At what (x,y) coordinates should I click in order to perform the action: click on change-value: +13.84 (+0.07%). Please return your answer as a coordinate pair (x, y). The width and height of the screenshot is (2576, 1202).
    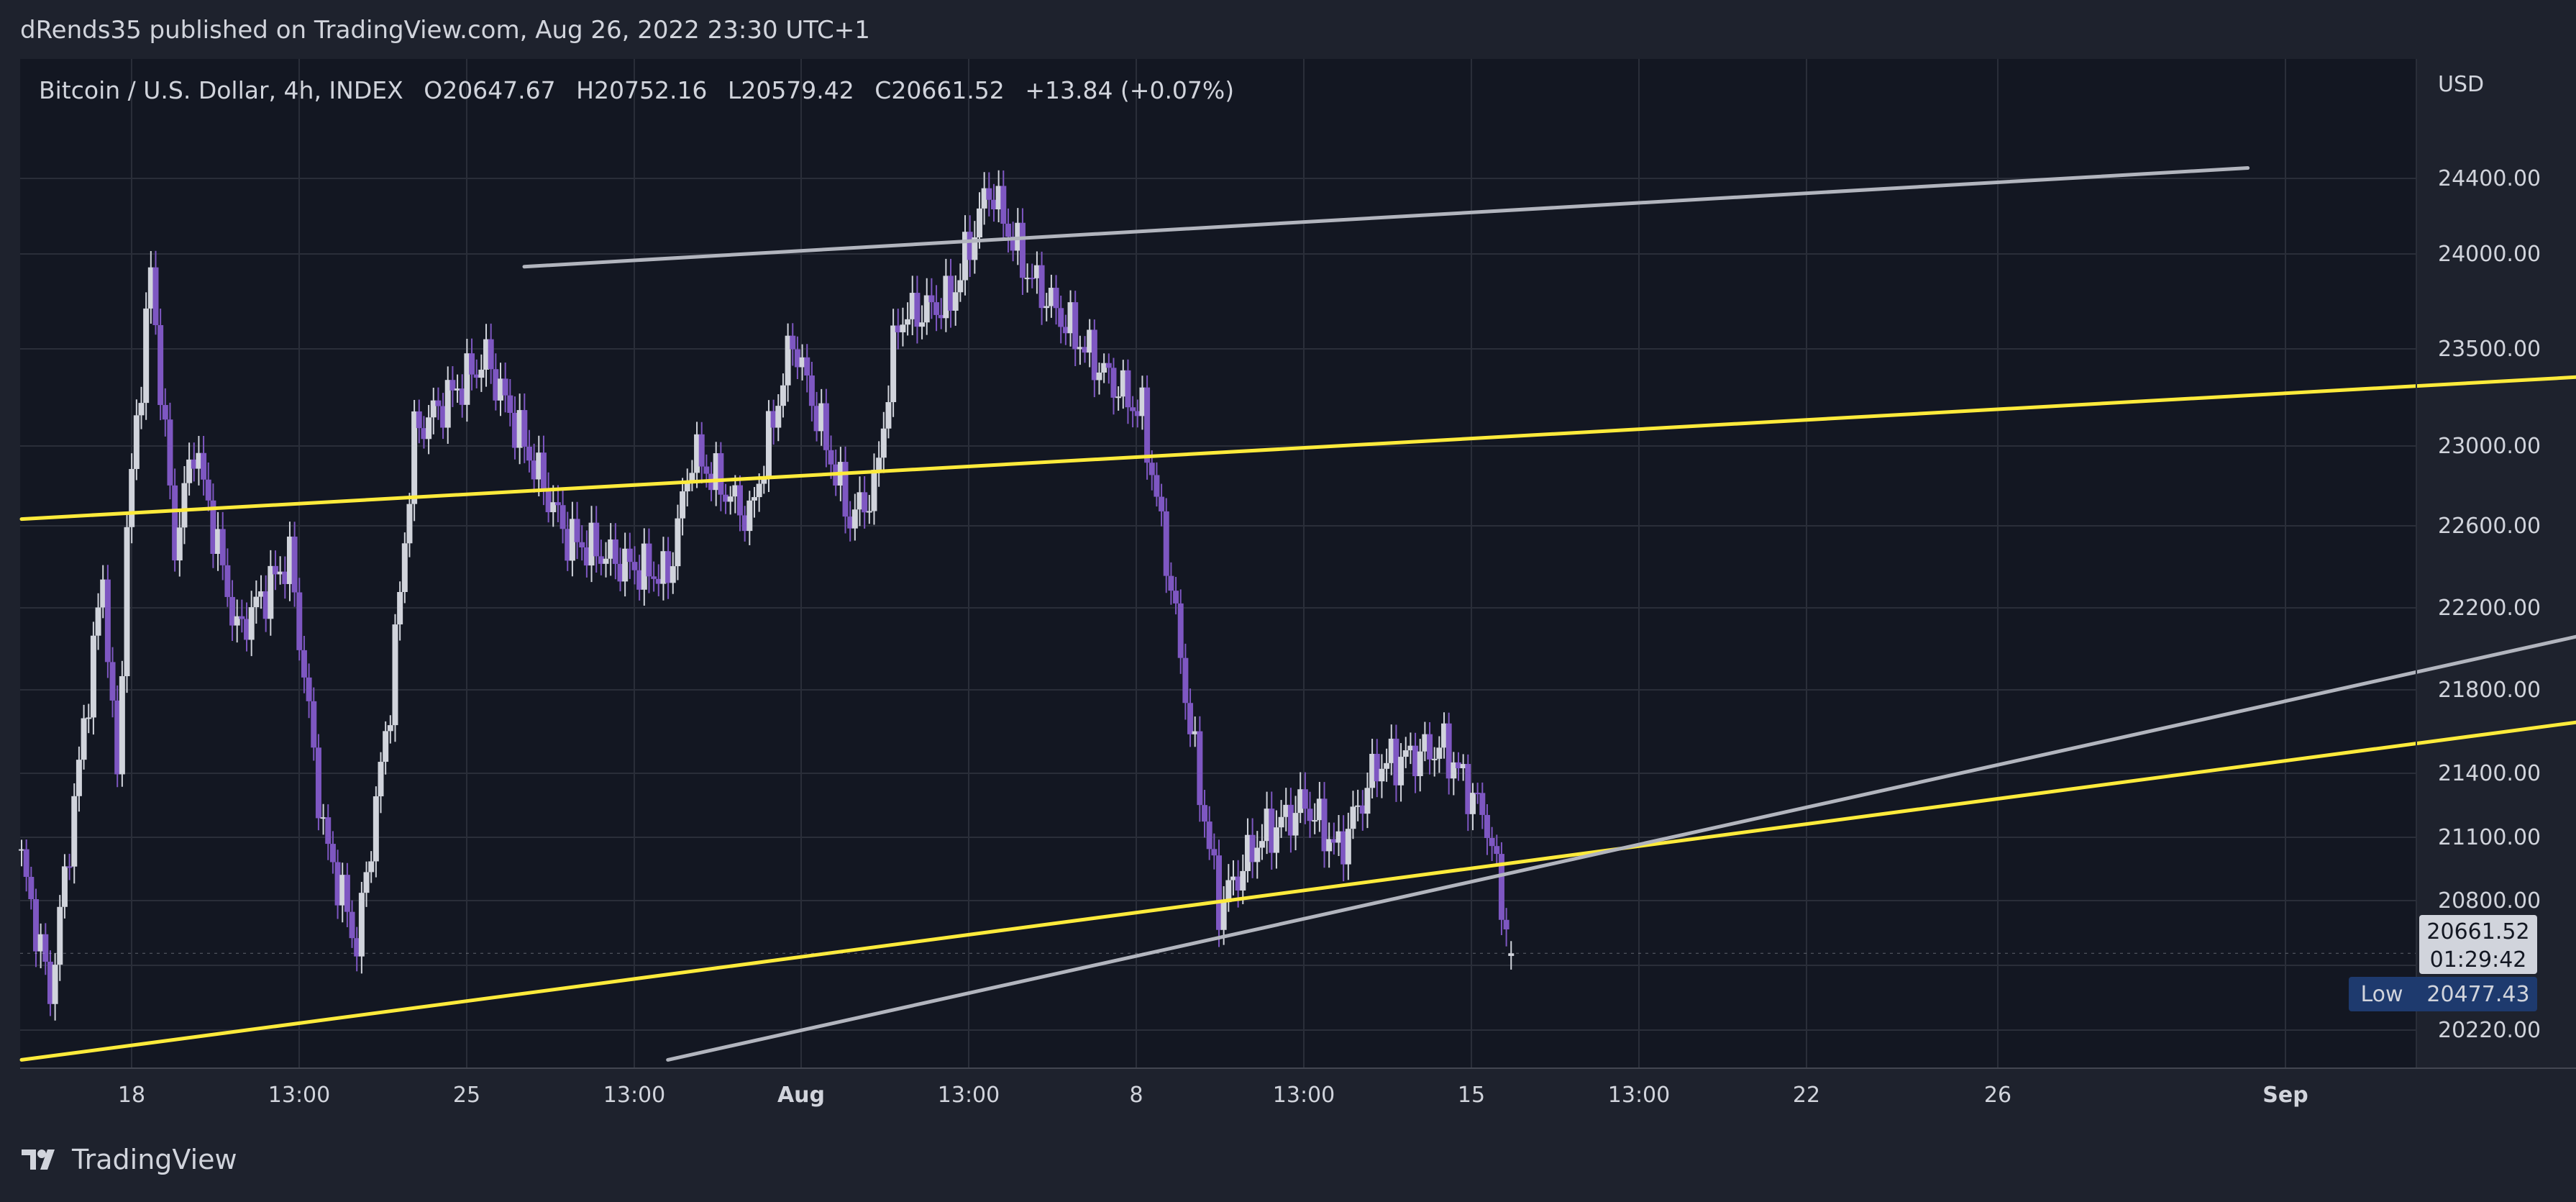
    Looking at the image, I should click on (1130, 90).